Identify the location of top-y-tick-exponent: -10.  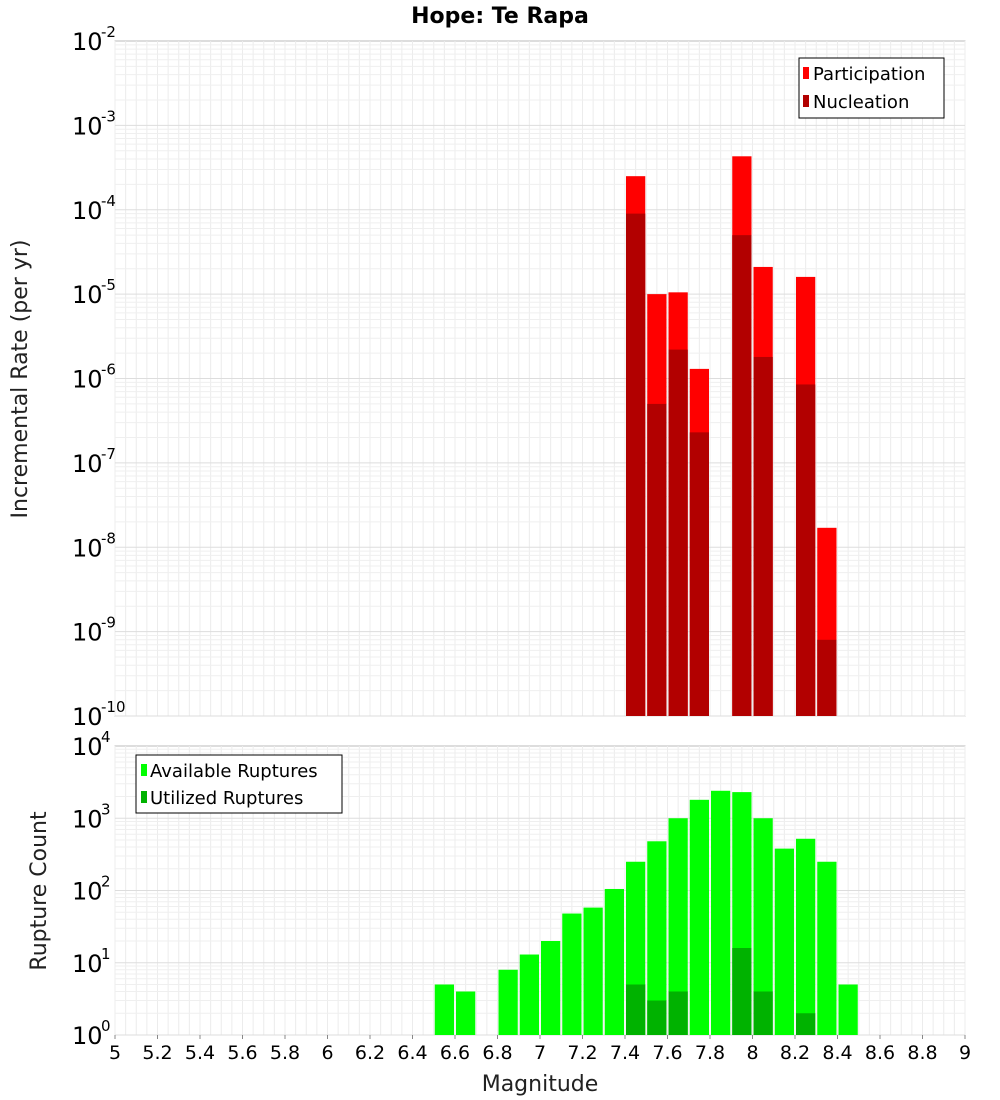
(113, 707).